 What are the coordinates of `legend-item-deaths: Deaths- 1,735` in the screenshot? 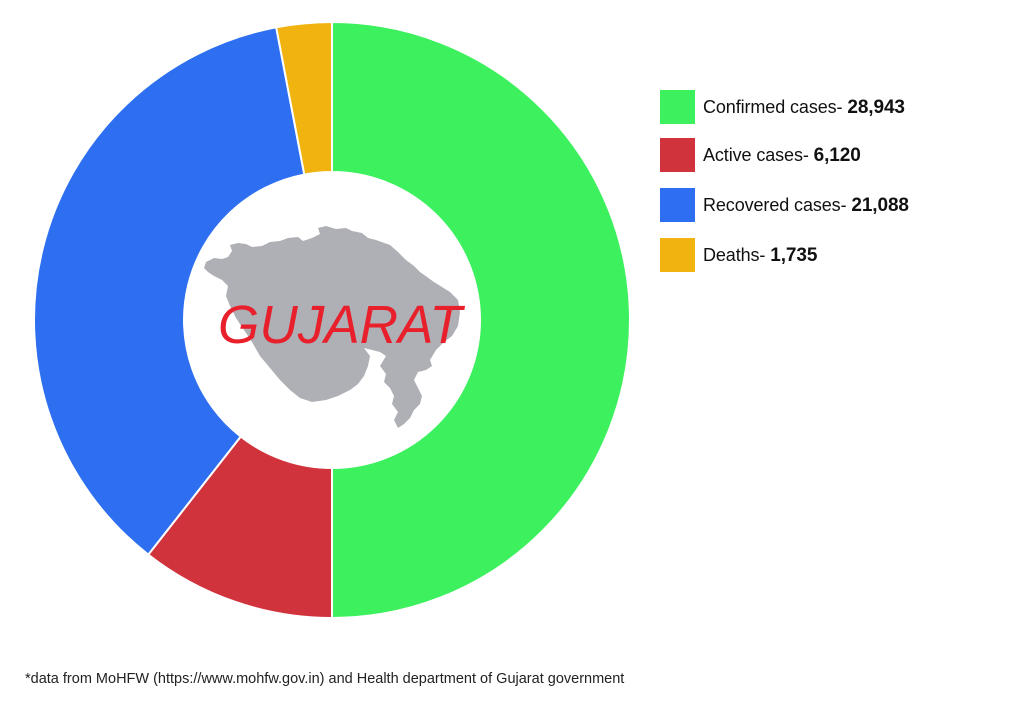 It's located at (738, 255).